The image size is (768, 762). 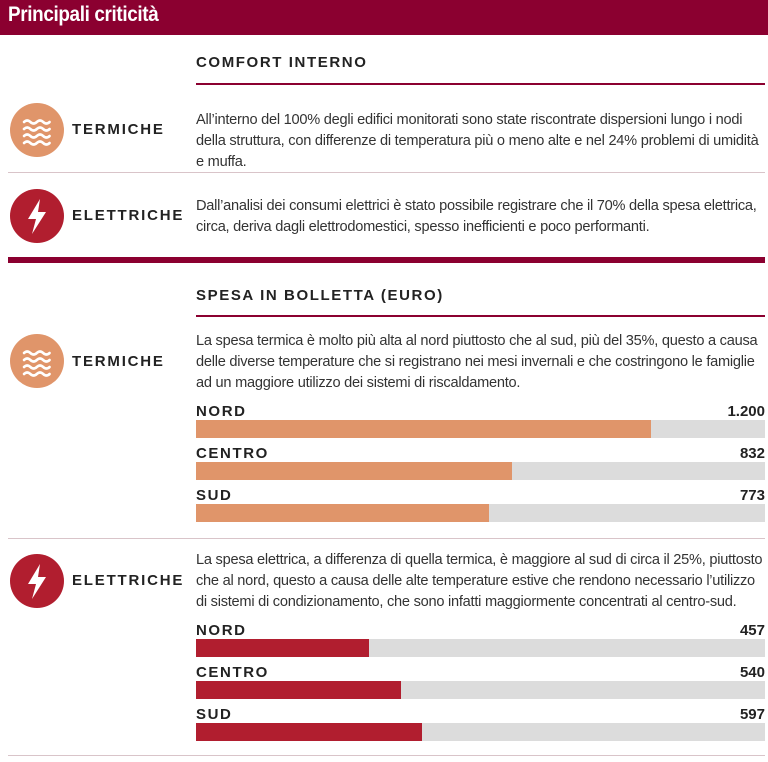 I want to click on bar-value-nord: 457, so click(x=752, y=630).